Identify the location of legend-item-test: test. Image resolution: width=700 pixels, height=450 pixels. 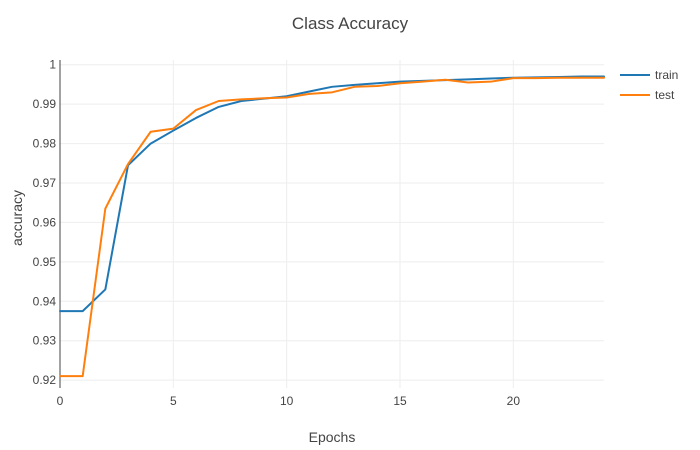
(647, 95).